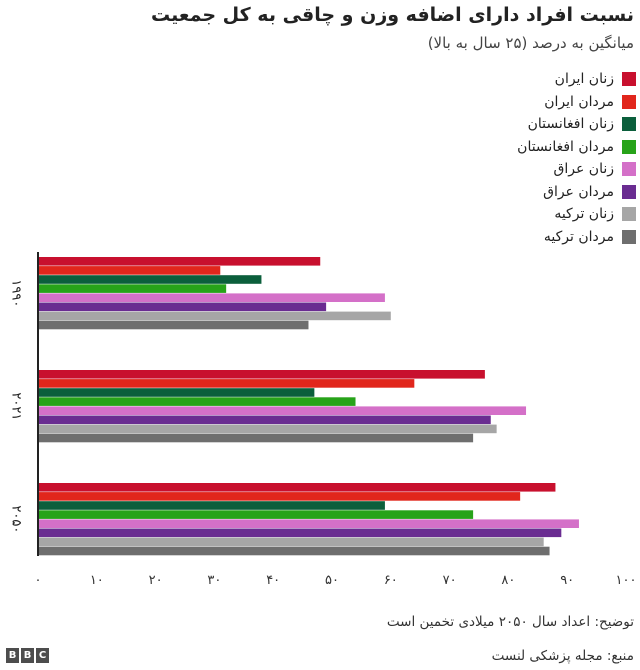 Image resolution: width=640 pixels, height=670 pixels. I want to click on source-note: منبع: مجله پزشکی لنست, so click(562, 656).